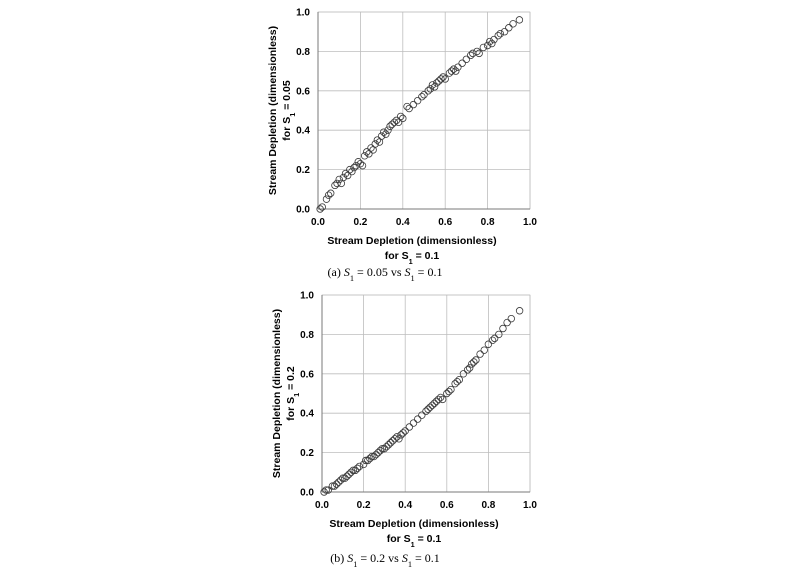 The image size is (800, 573). Describe the element at coordinates (385, 560) in the screenshot. I see `panel-caption: (b) S1 = 0.2 vs S1 = 0.1` at that location.